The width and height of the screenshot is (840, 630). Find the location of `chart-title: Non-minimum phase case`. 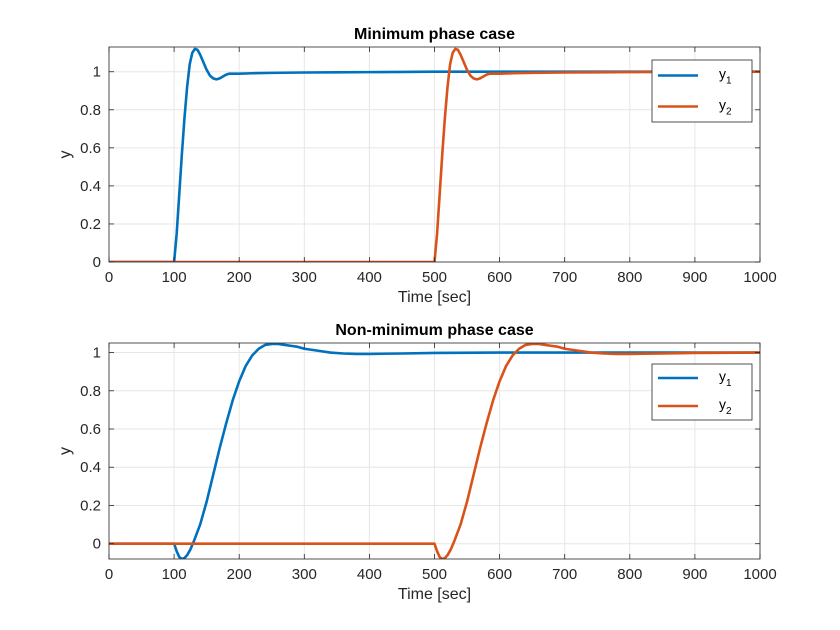

chart-title: Non-minimum phase case is located at coordinates (434, 330).